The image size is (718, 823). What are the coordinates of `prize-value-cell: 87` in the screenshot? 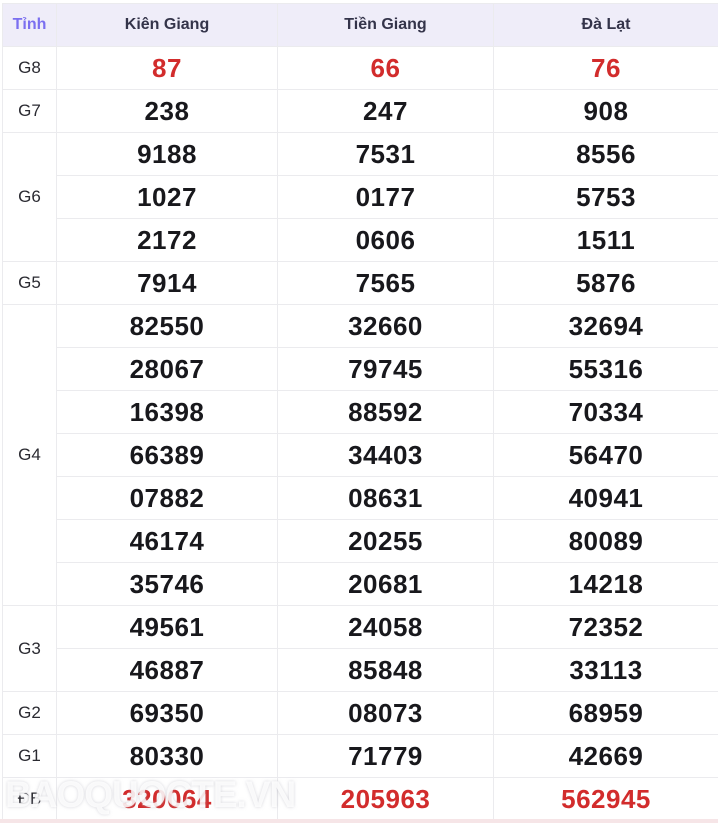 It's located at (167, 68).